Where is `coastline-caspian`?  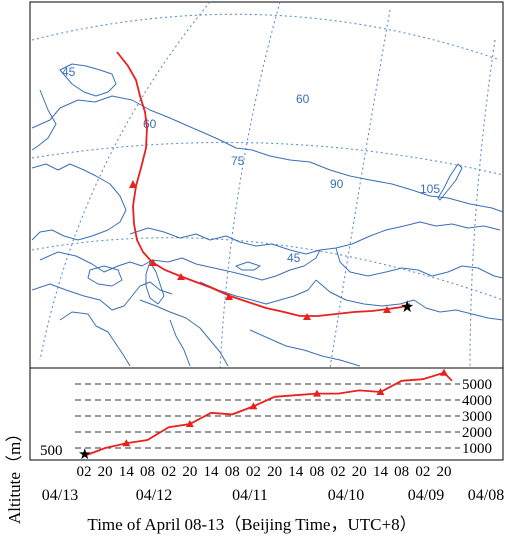
coastline-caspian is located at coordinates (155, 283).